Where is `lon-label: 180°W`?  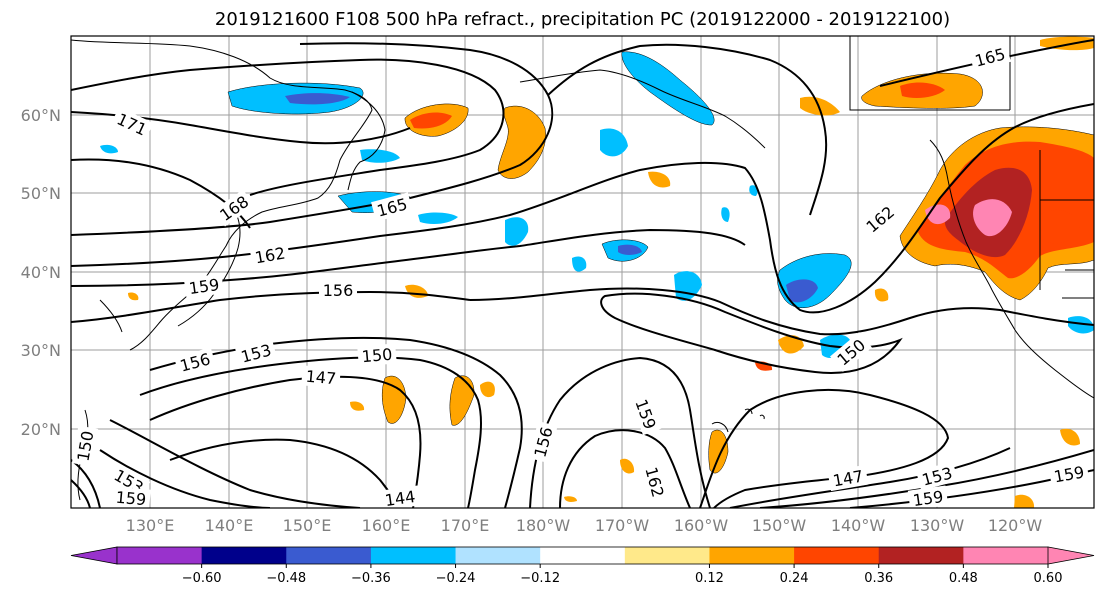 lon-label: 180°W is located at coordinates (543, 525).